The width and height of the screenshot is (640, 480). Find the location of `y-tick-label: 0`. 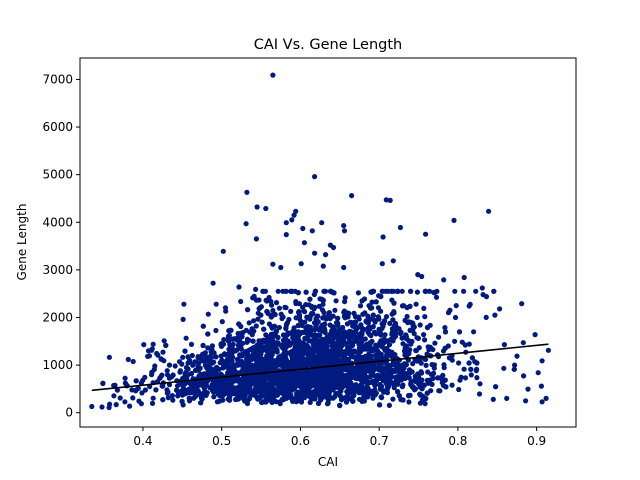

y-tick-label: 0 is located at coordinates (69, 413).